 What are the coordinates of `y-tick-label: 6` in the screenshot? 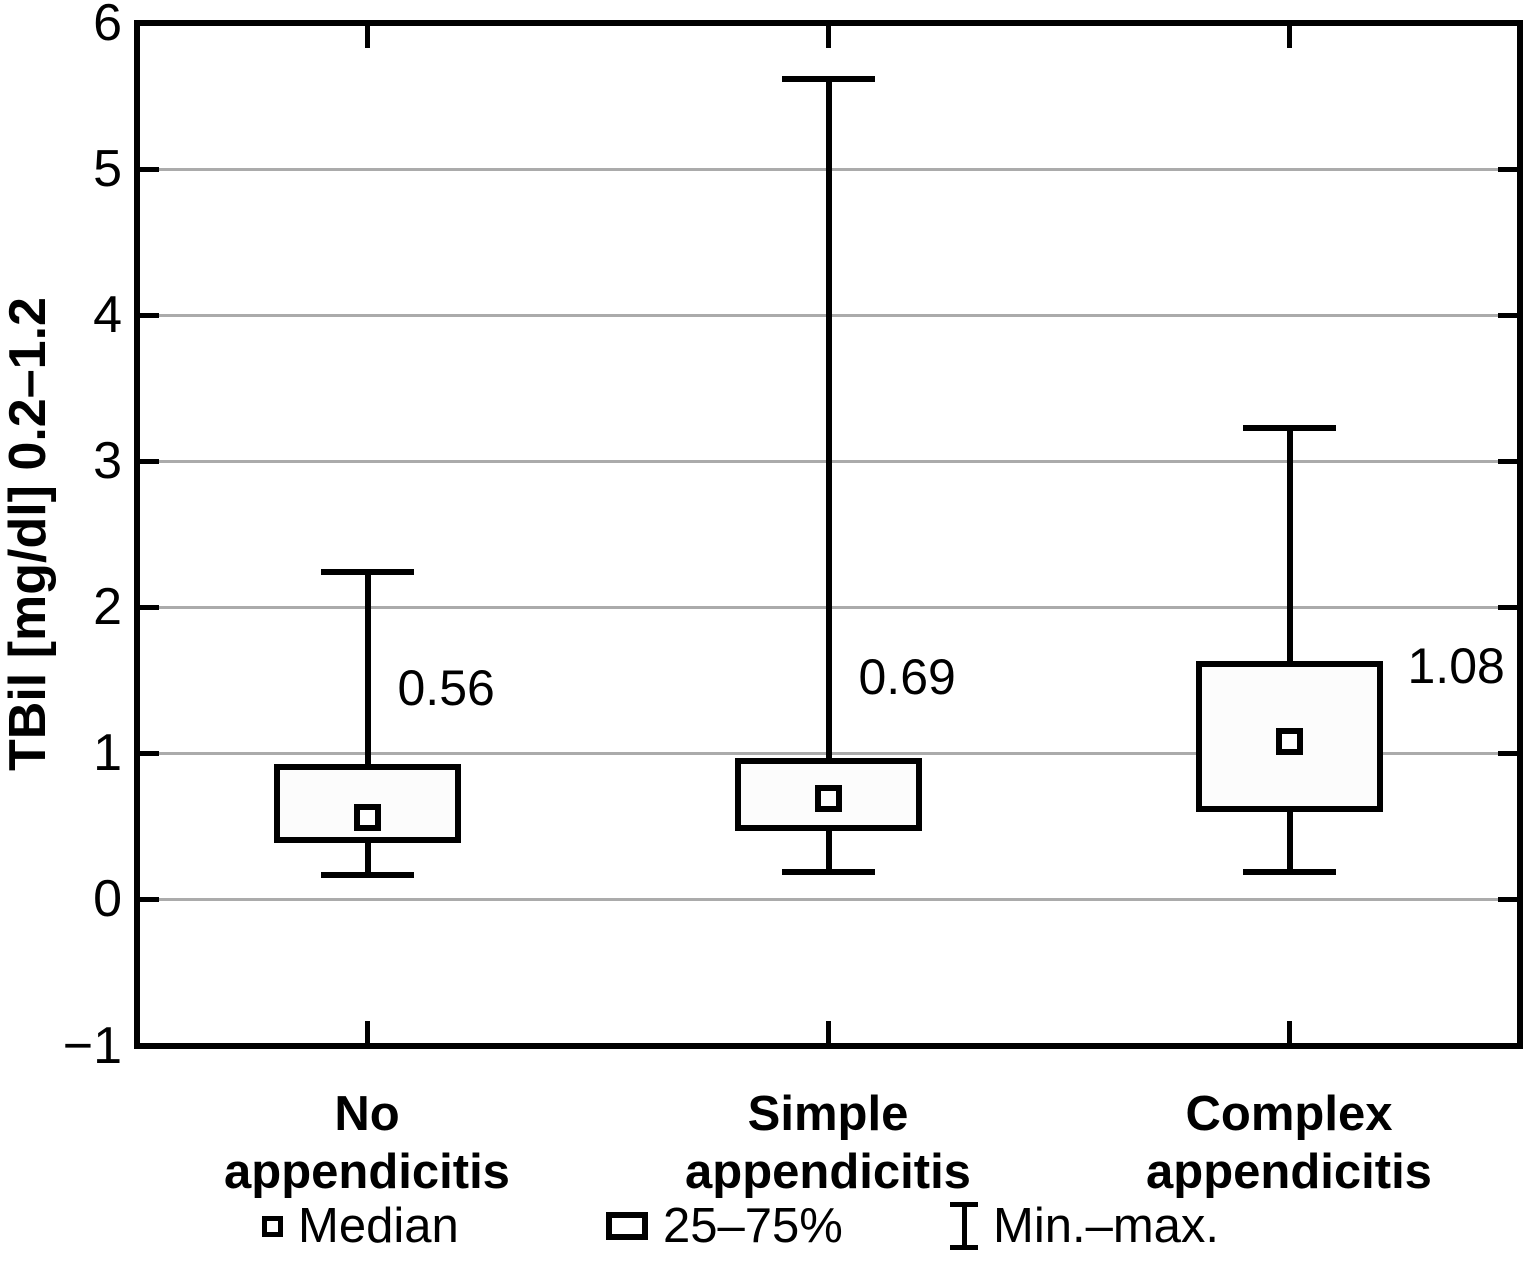 It's located at (107, 26).